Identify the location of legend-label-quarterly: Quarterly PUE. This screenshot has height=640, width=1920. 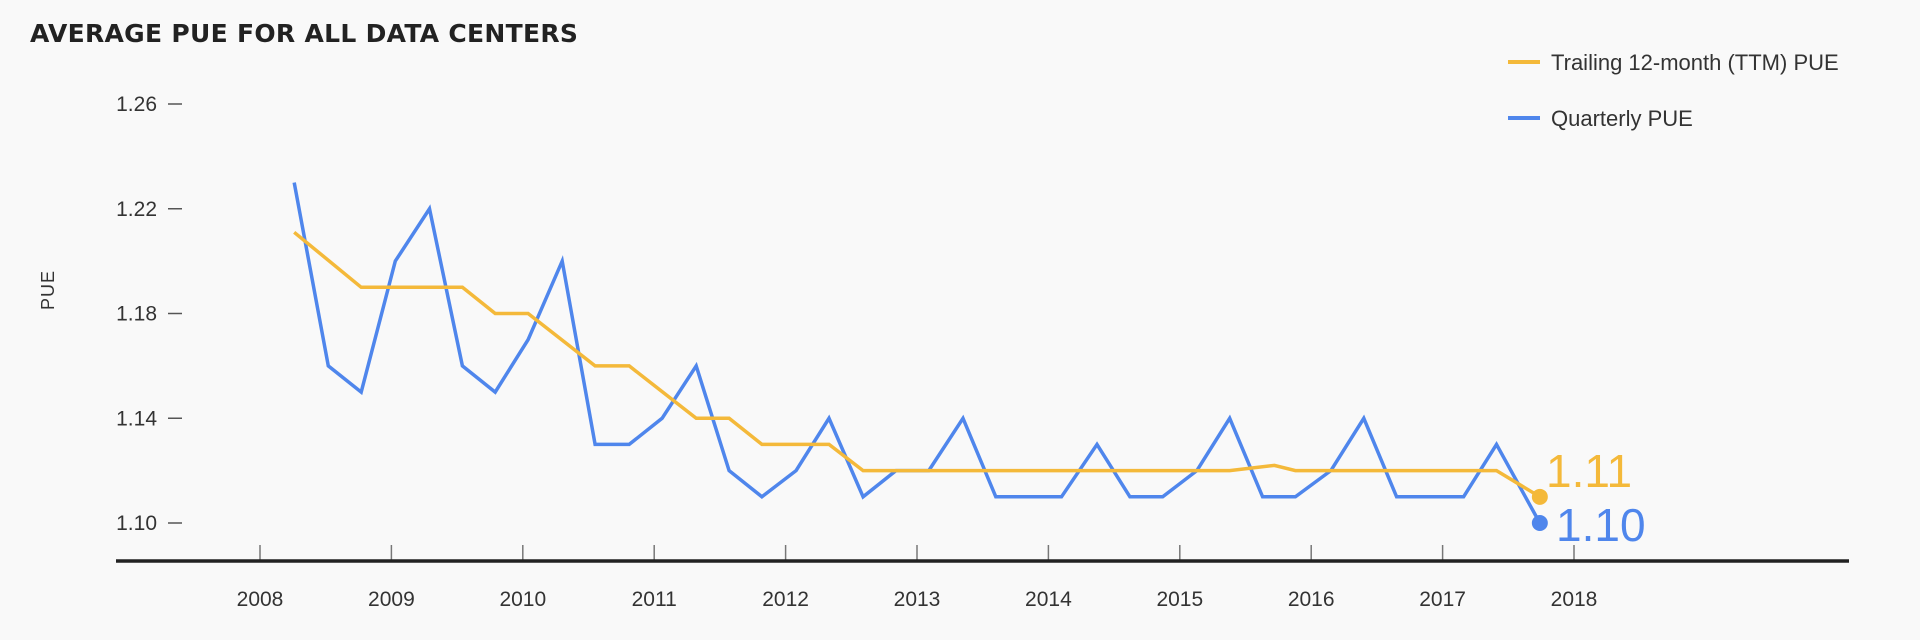
(1622, 118).